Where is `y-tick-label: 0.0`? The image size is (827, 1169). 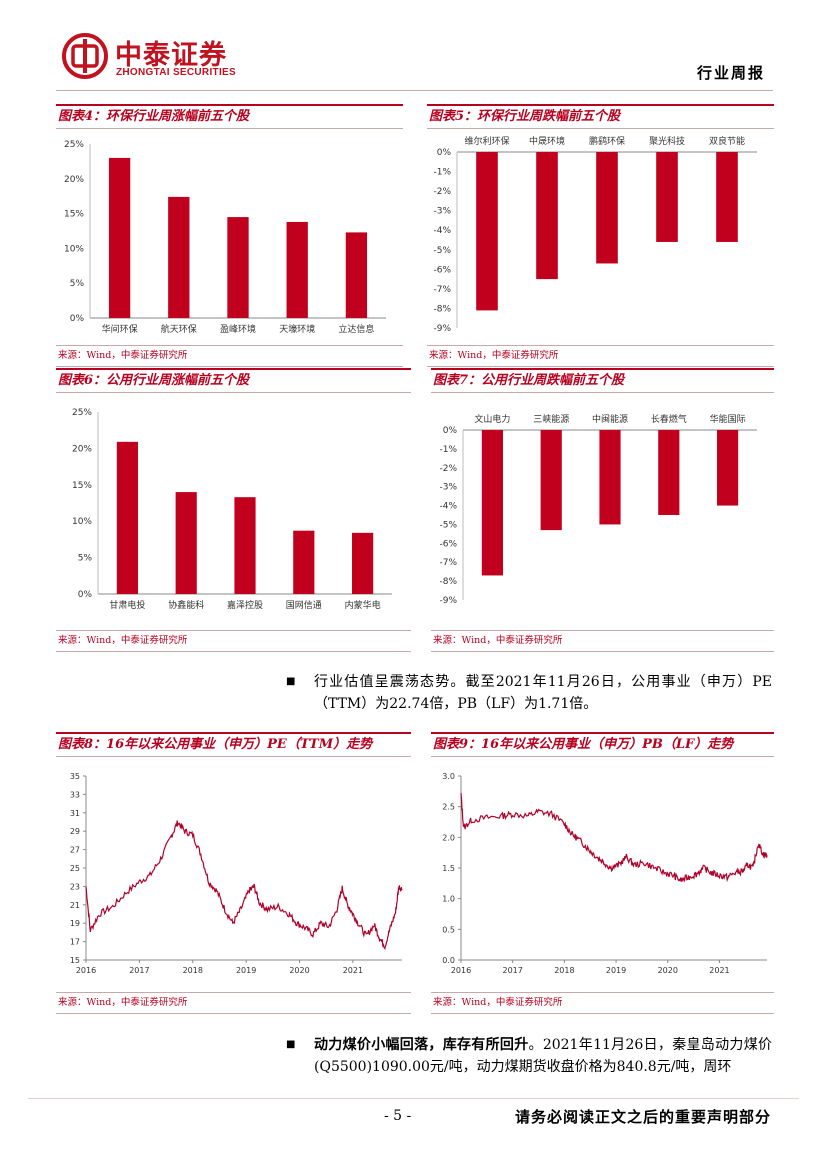
y-tick-label: 0.0 is located at coordinates (448, 960).